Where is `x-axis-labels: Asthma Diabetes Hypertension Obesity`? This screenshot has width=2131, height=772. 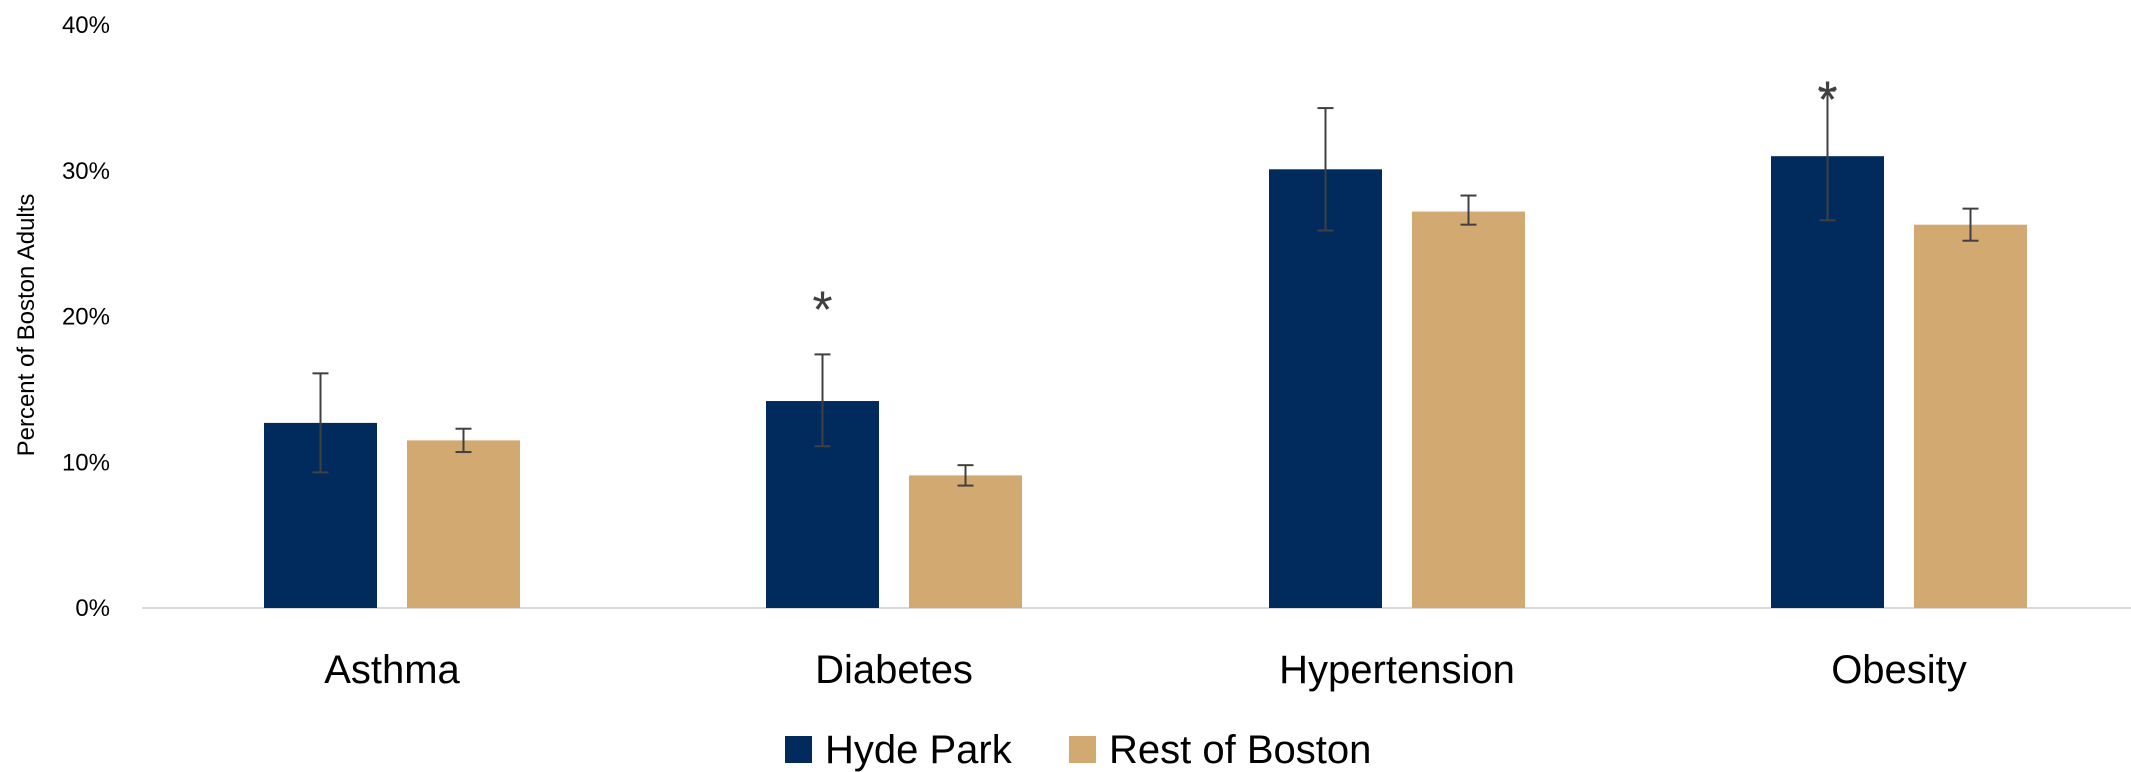 x-axis-labels: Asthma Diabetes Hypertension Obesity is located at coordinates (1145, 670).